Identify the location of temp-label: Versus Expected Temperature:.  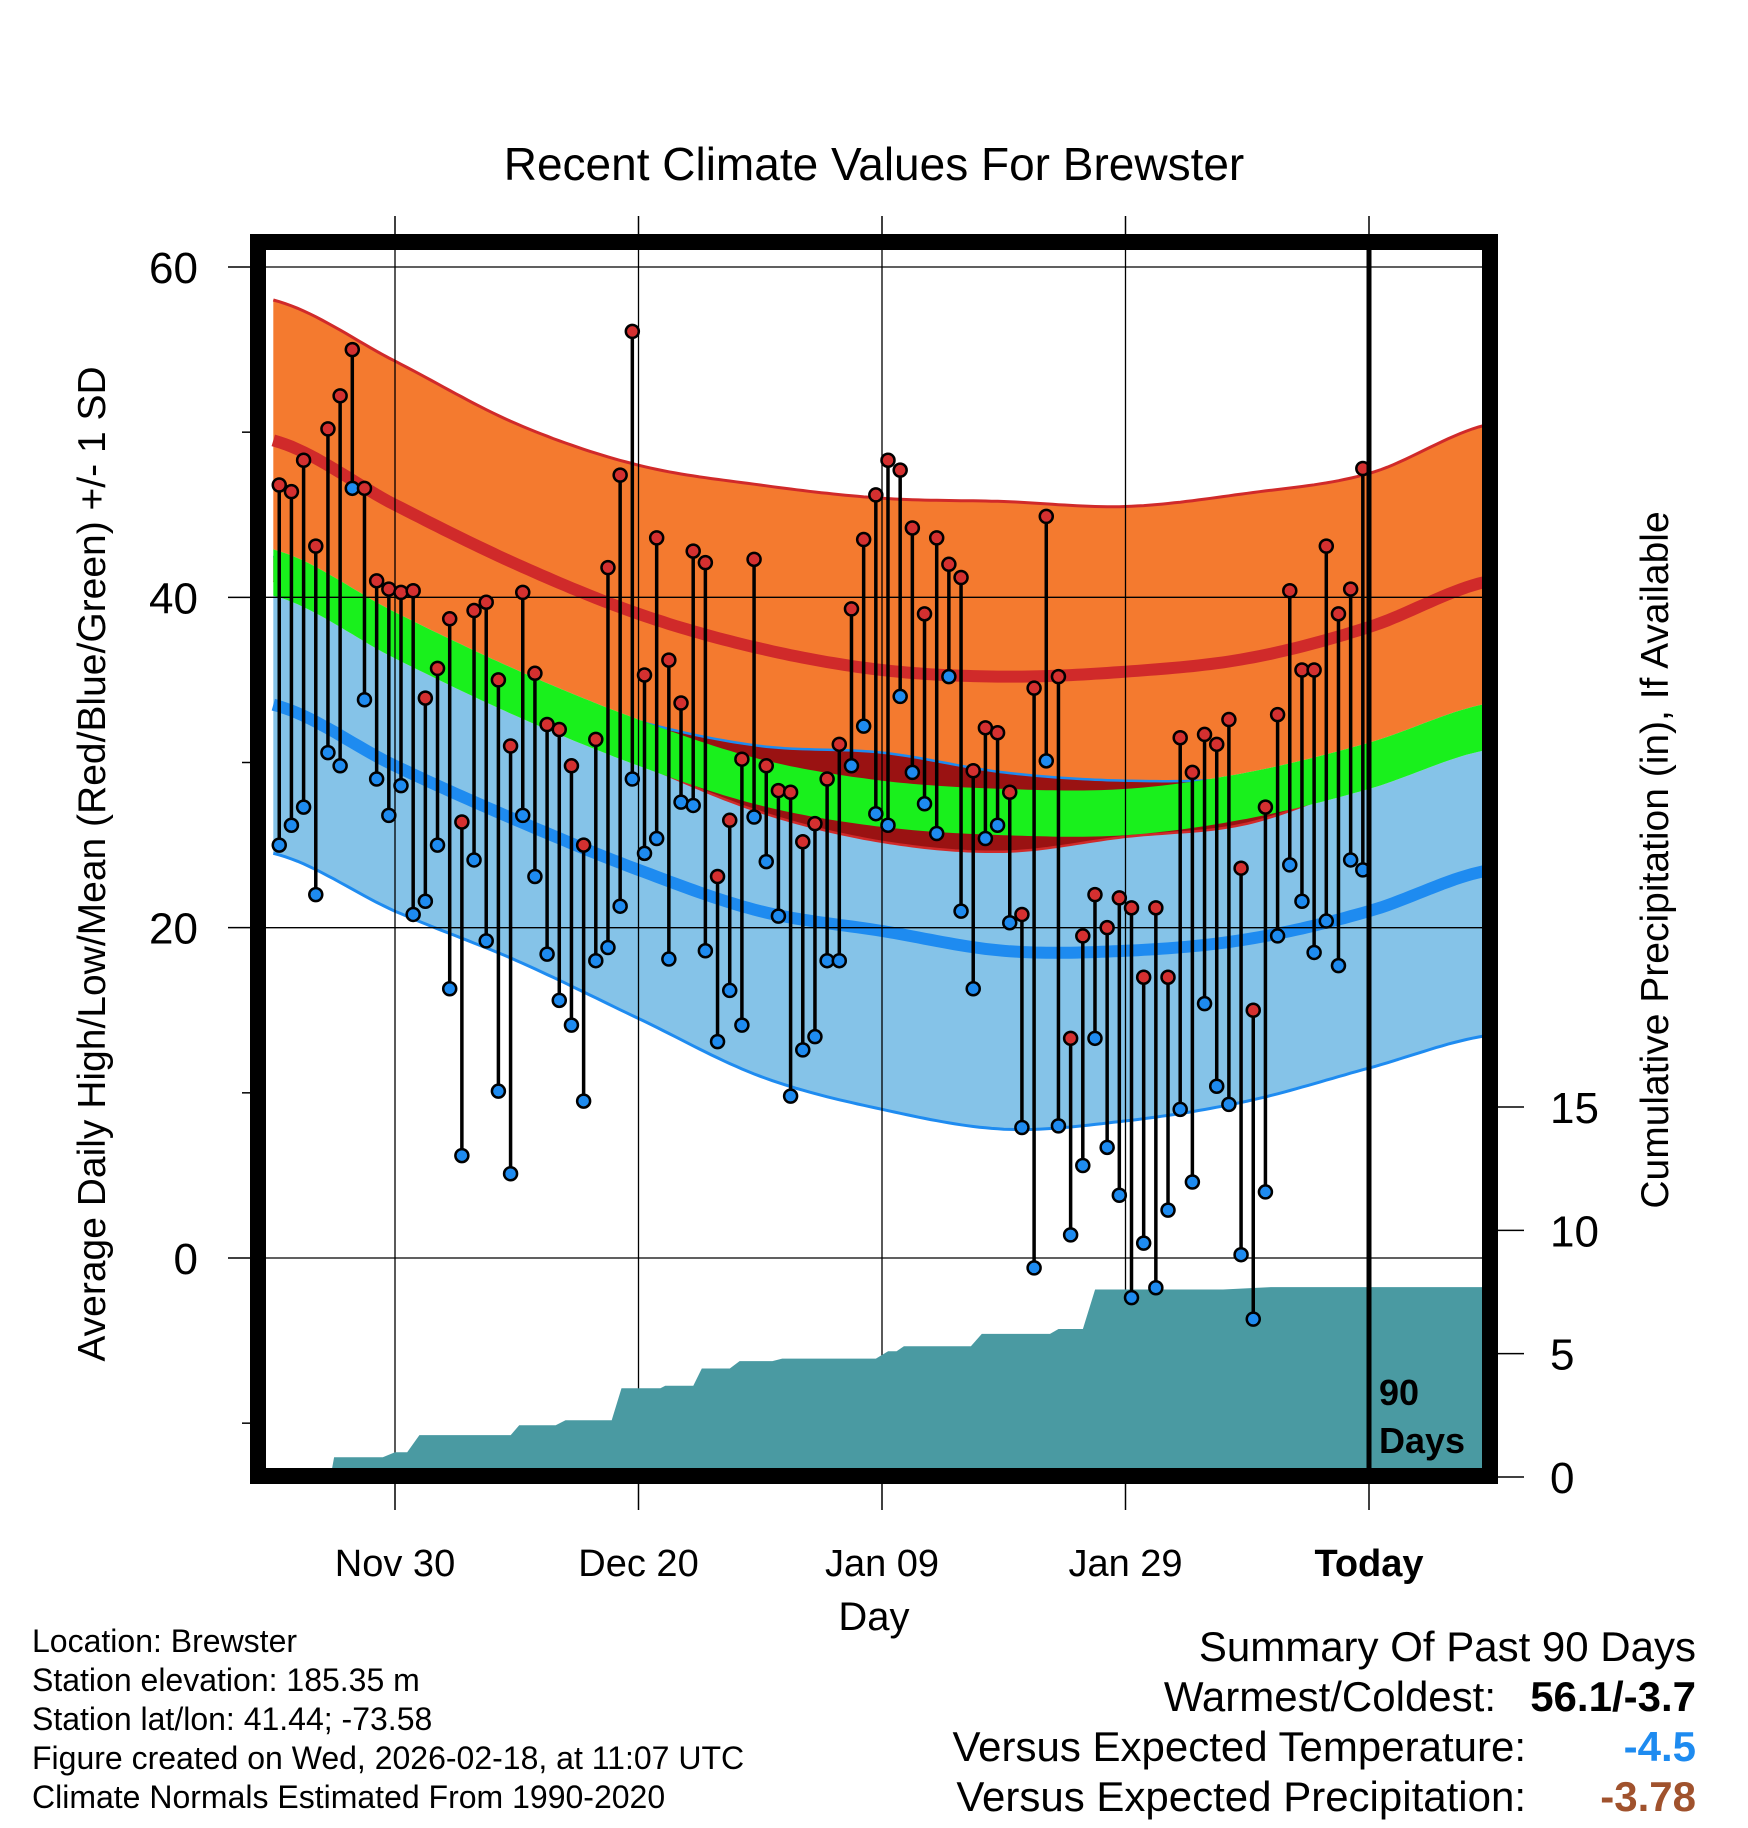
(1239, 1746).